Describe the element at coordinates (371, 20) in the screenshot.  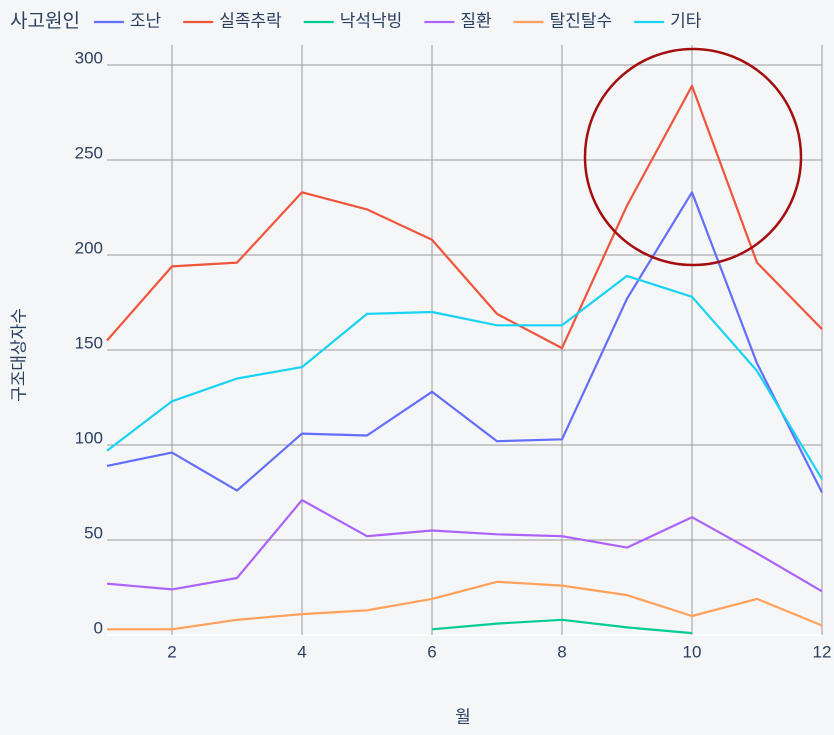
I see `legend-label: 낙석낙빙` at that location.